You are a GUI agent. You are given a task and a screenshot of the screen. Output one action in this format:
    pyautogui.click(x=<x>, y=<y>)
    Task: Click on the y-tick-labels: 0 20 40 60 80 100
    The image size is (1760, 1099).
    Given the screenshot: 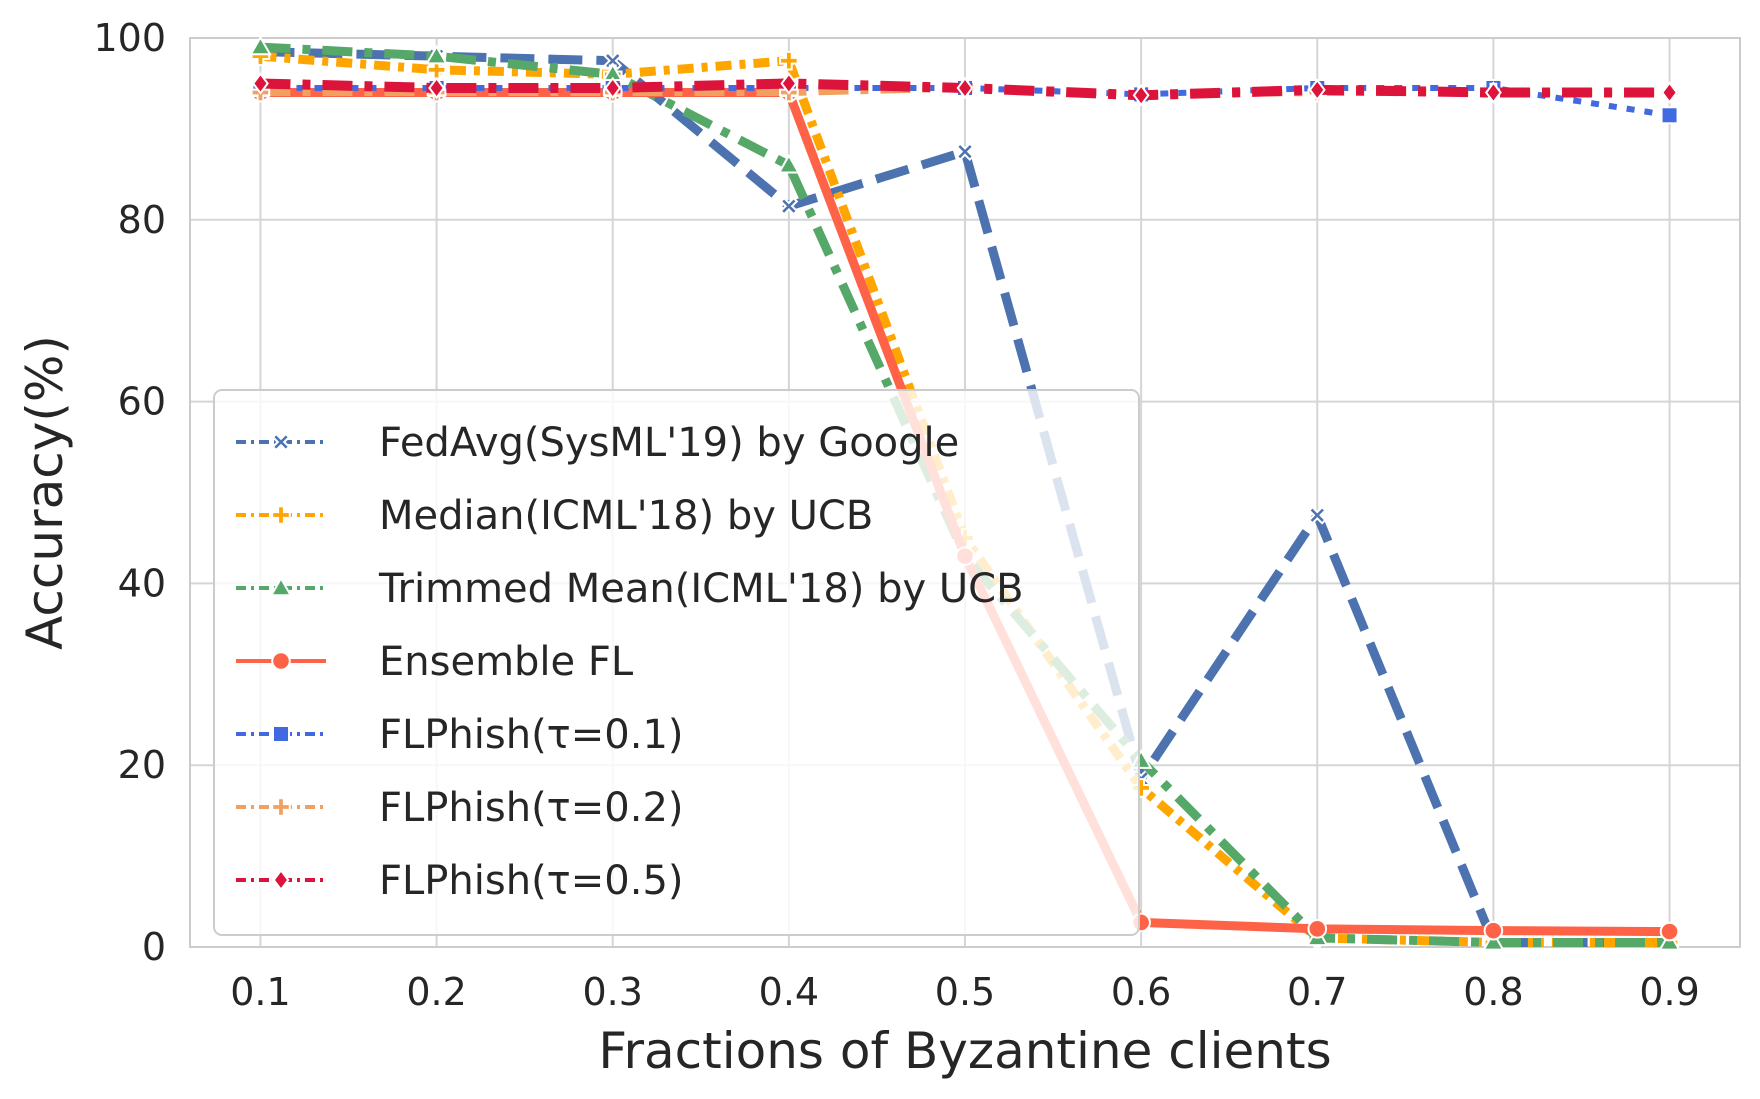 What is the action you would take?
    pyautogui.click(x=129, y=492)
    